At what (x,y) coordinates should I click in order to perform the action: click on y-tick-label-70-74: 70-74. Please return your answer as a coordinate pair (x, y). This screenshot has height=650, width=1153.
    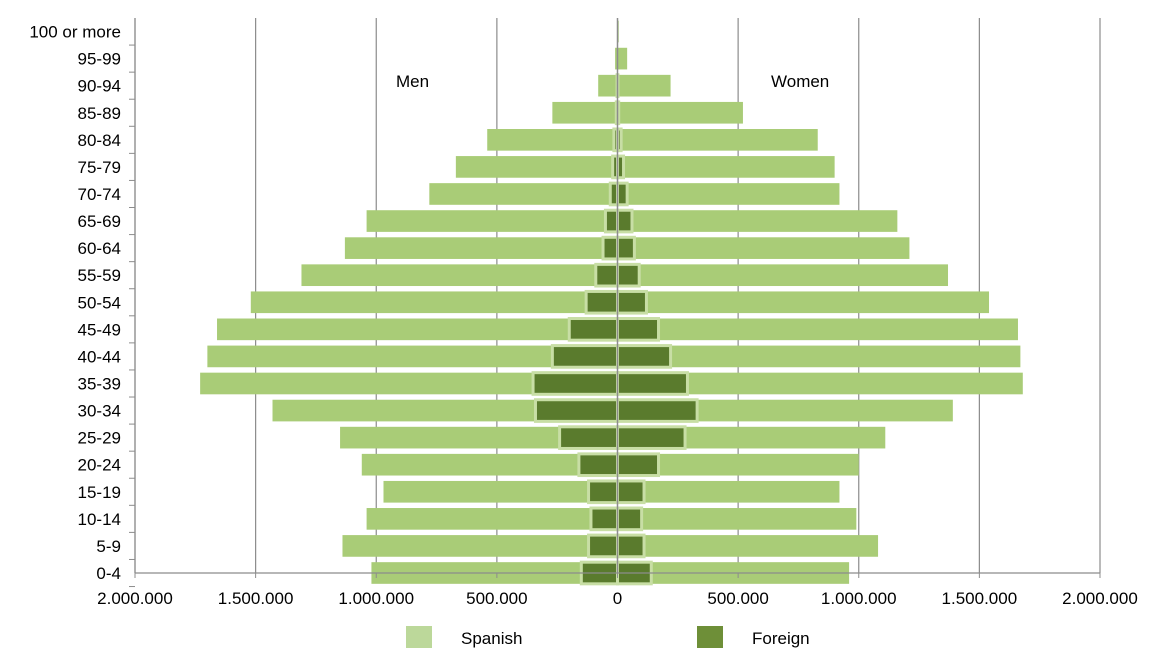
    Looking at the image, I should click on (99, 194).